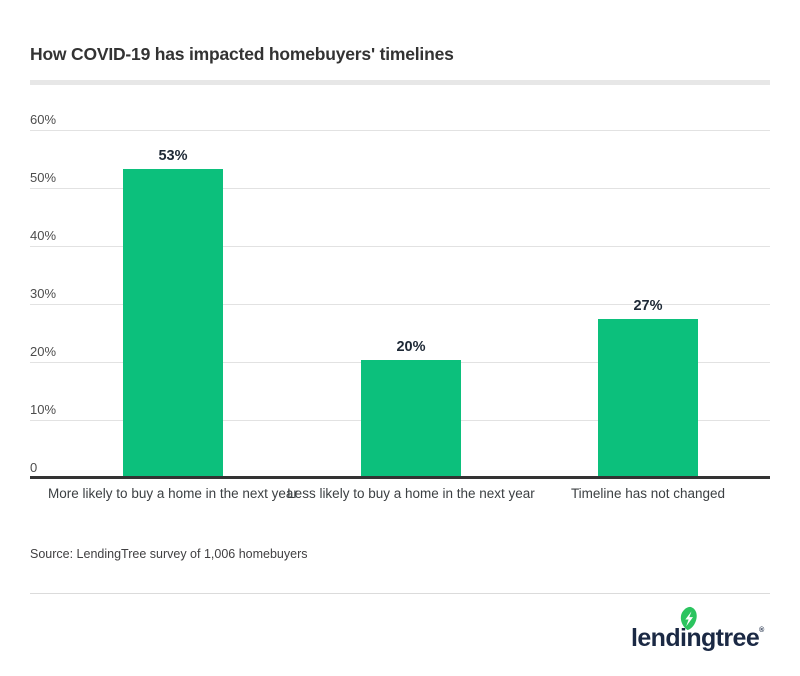 The height and width of the screenshot is (676, 800). What do you see at coordinates (411, 347) in the screenshot?
I see `bar-value-label: 20%` at bounding box center [411, 347].